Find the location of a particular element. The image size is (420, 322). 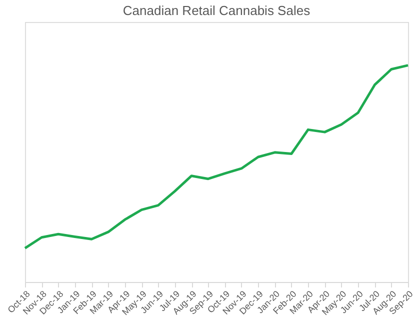

chart-title: Canadian Retail Cannabis Sales is located at coordinates (216, 10).